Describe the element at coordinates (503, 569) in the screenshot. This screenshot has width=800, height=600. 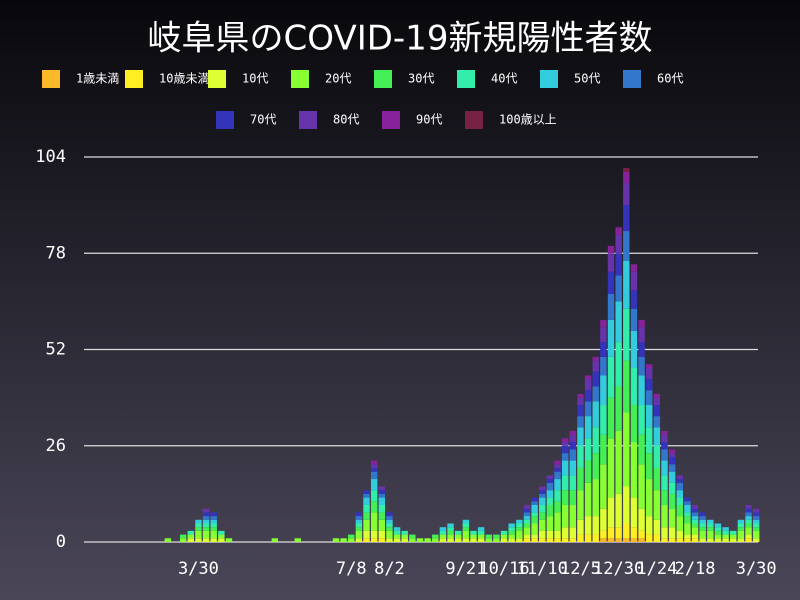
I see `x-tick-label: 10/16` at that location.